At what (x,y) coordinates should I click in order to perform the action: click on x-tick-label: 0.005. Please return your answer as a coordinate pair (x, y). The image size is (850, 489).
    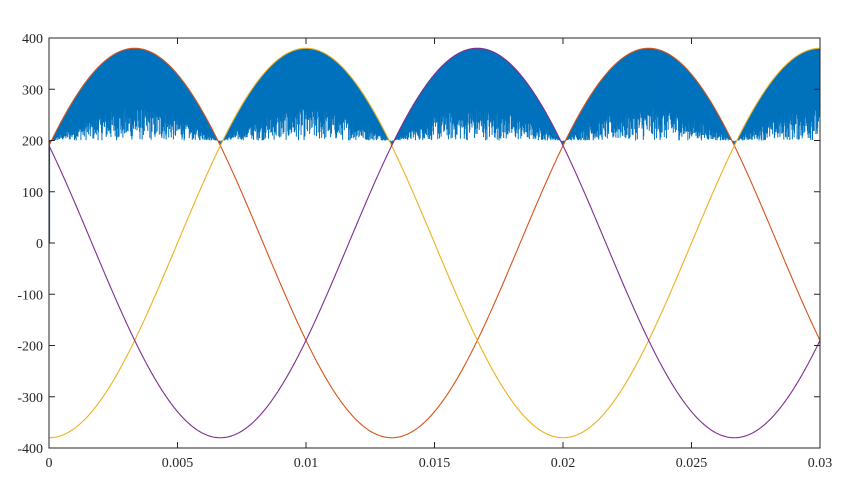
    Looking at the image, I should click on (178, 463).